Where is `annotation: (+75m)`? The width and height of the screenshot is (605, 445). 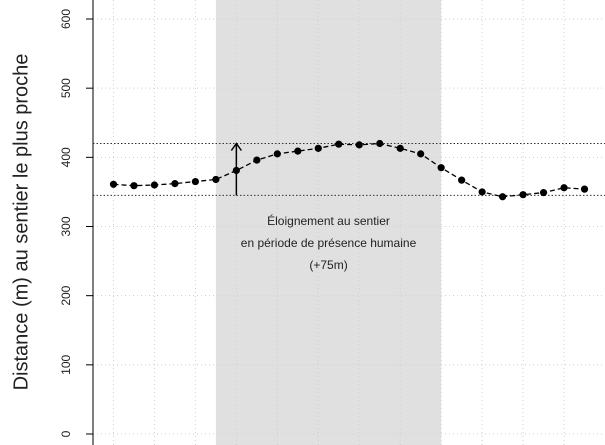
annotation: (+75m) is located at coordinates (328, 265).